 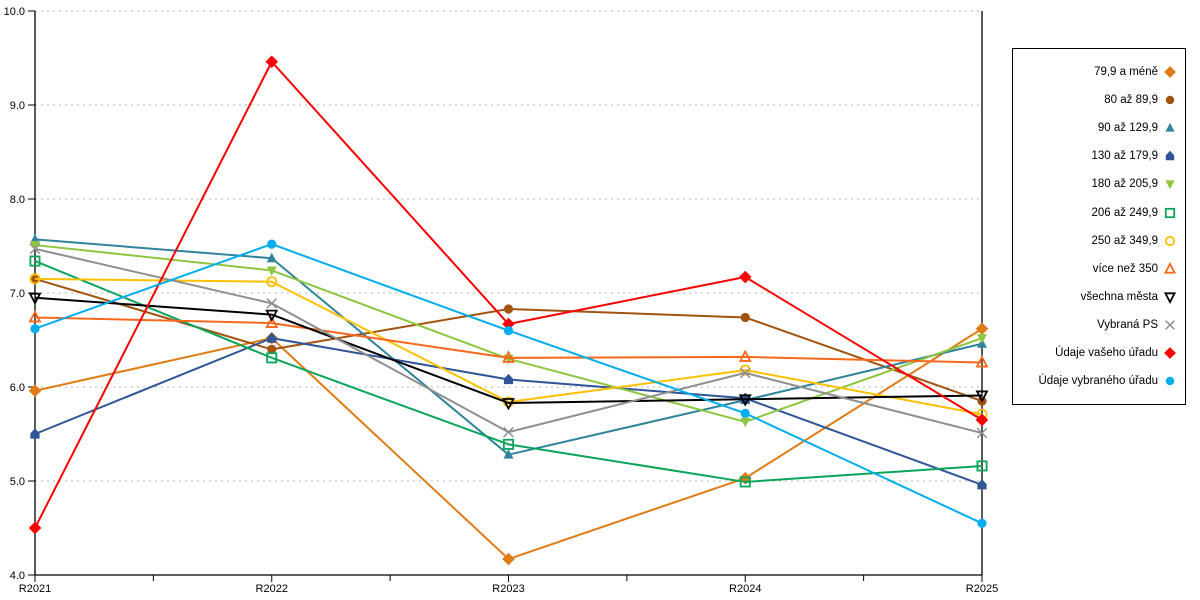 What do you see at coordinates (1127, 128) in the screenshot?
I see `legend-label: 90 až 129,9` at bounding box center [1127, 128].